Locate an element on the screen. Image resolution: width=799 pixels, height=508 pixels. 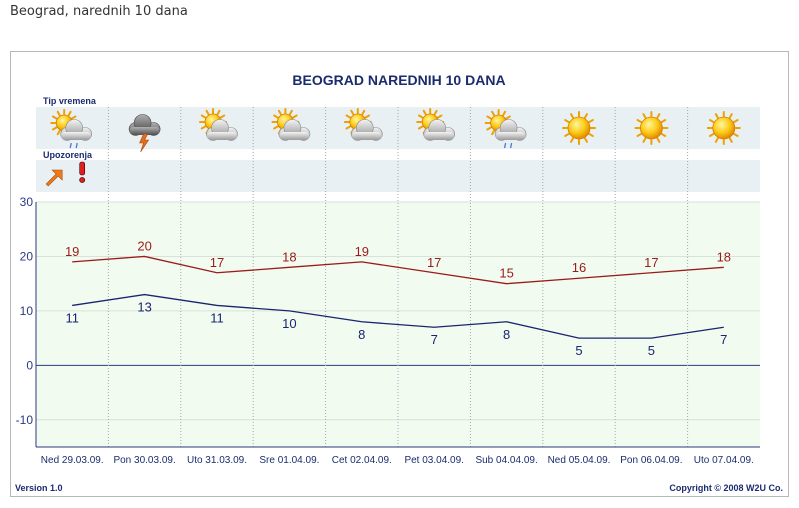
x-tick-label: Sub 04.04.09. is located at coordinates (506, 460).